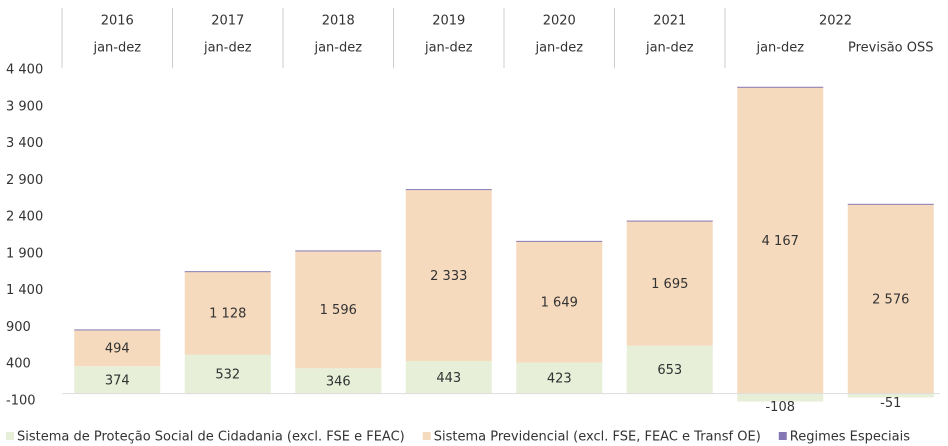 The width and height of the screenshot is (948, 446). What do you see at coordinates (24, 290) in the screenshot?
I see `y-tick-label: 1 400` at bounding box center [24, 290].